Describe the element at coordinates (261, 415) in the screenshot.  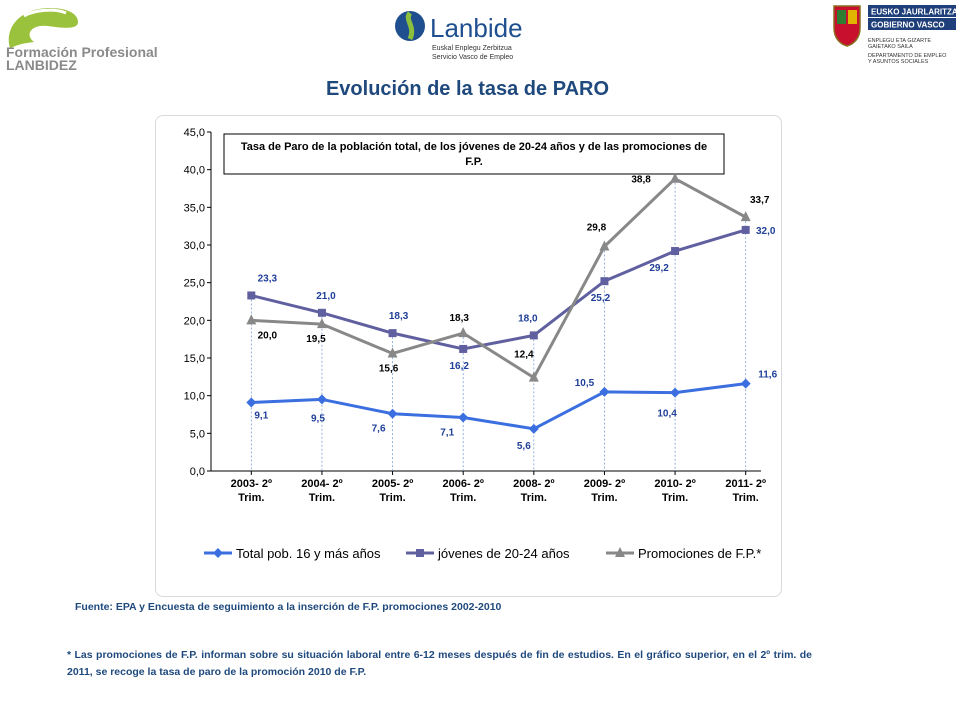
I see `series-0-data-label: 9,1` at that location.